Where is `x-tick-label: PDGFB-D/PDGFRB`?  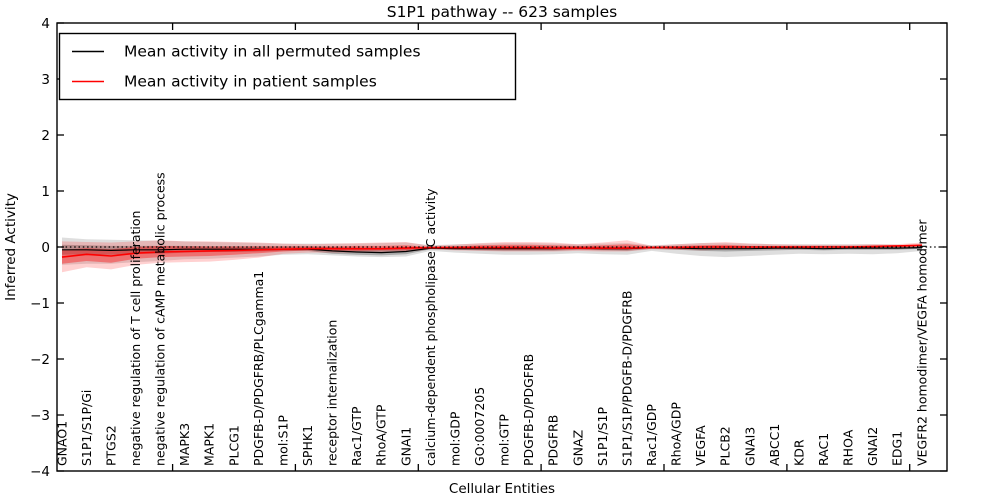 x-tick-label: PDGFB-D/PDGFRB is located at coordinates (528, 410).